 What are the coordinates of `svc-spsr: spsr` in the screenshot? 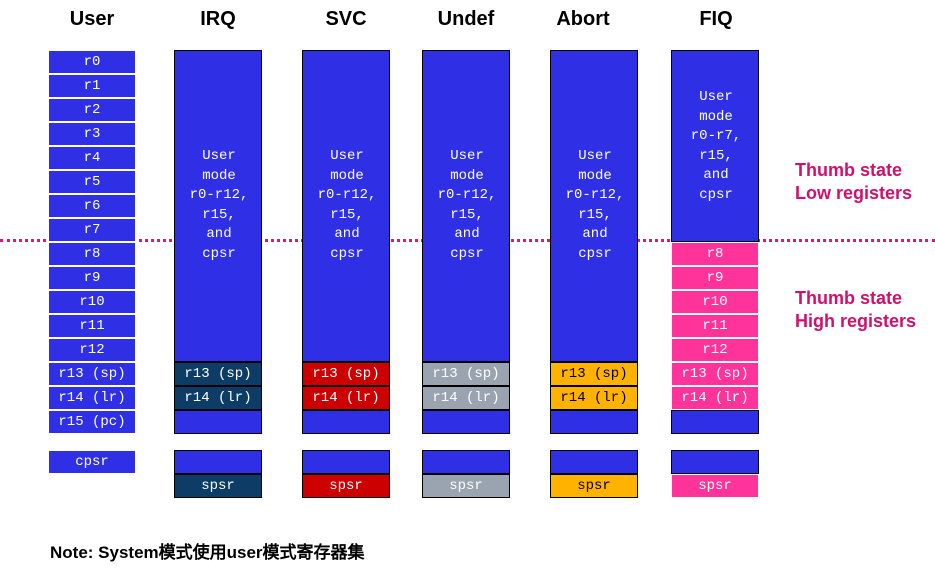 It's located at (346, 486).